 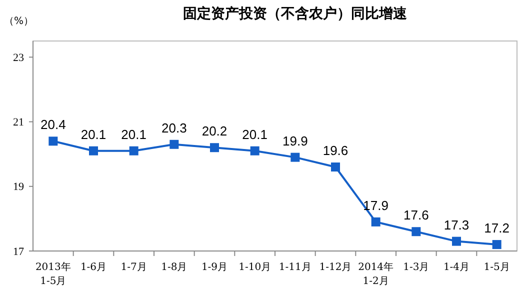 I want to click on data-label: 20.2, so click(x=215, y=131).